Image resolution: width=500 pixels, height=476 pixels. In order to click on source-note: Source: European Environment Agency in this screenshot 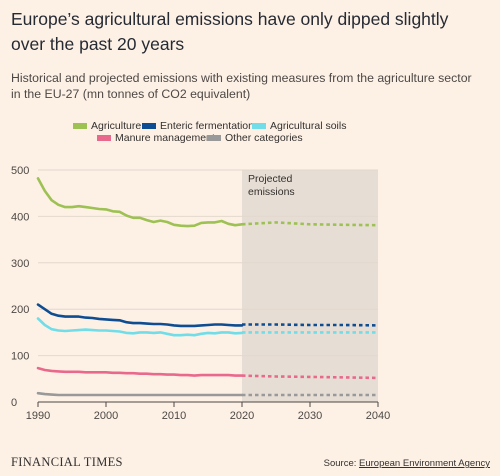, I will do `click(407, 463)`.